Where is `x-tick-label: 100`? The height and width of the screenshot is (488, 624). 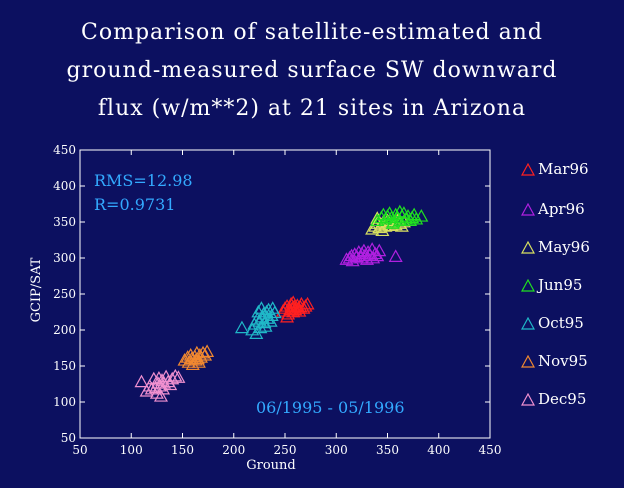
x-tick-label: 100 is located at coordinates (131, 450).